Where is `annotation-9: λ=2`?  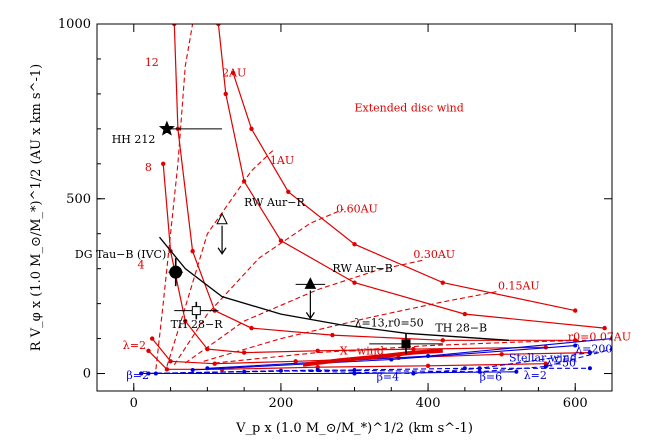
annotation-9: λ=2 is located at coordinates (134, 345).